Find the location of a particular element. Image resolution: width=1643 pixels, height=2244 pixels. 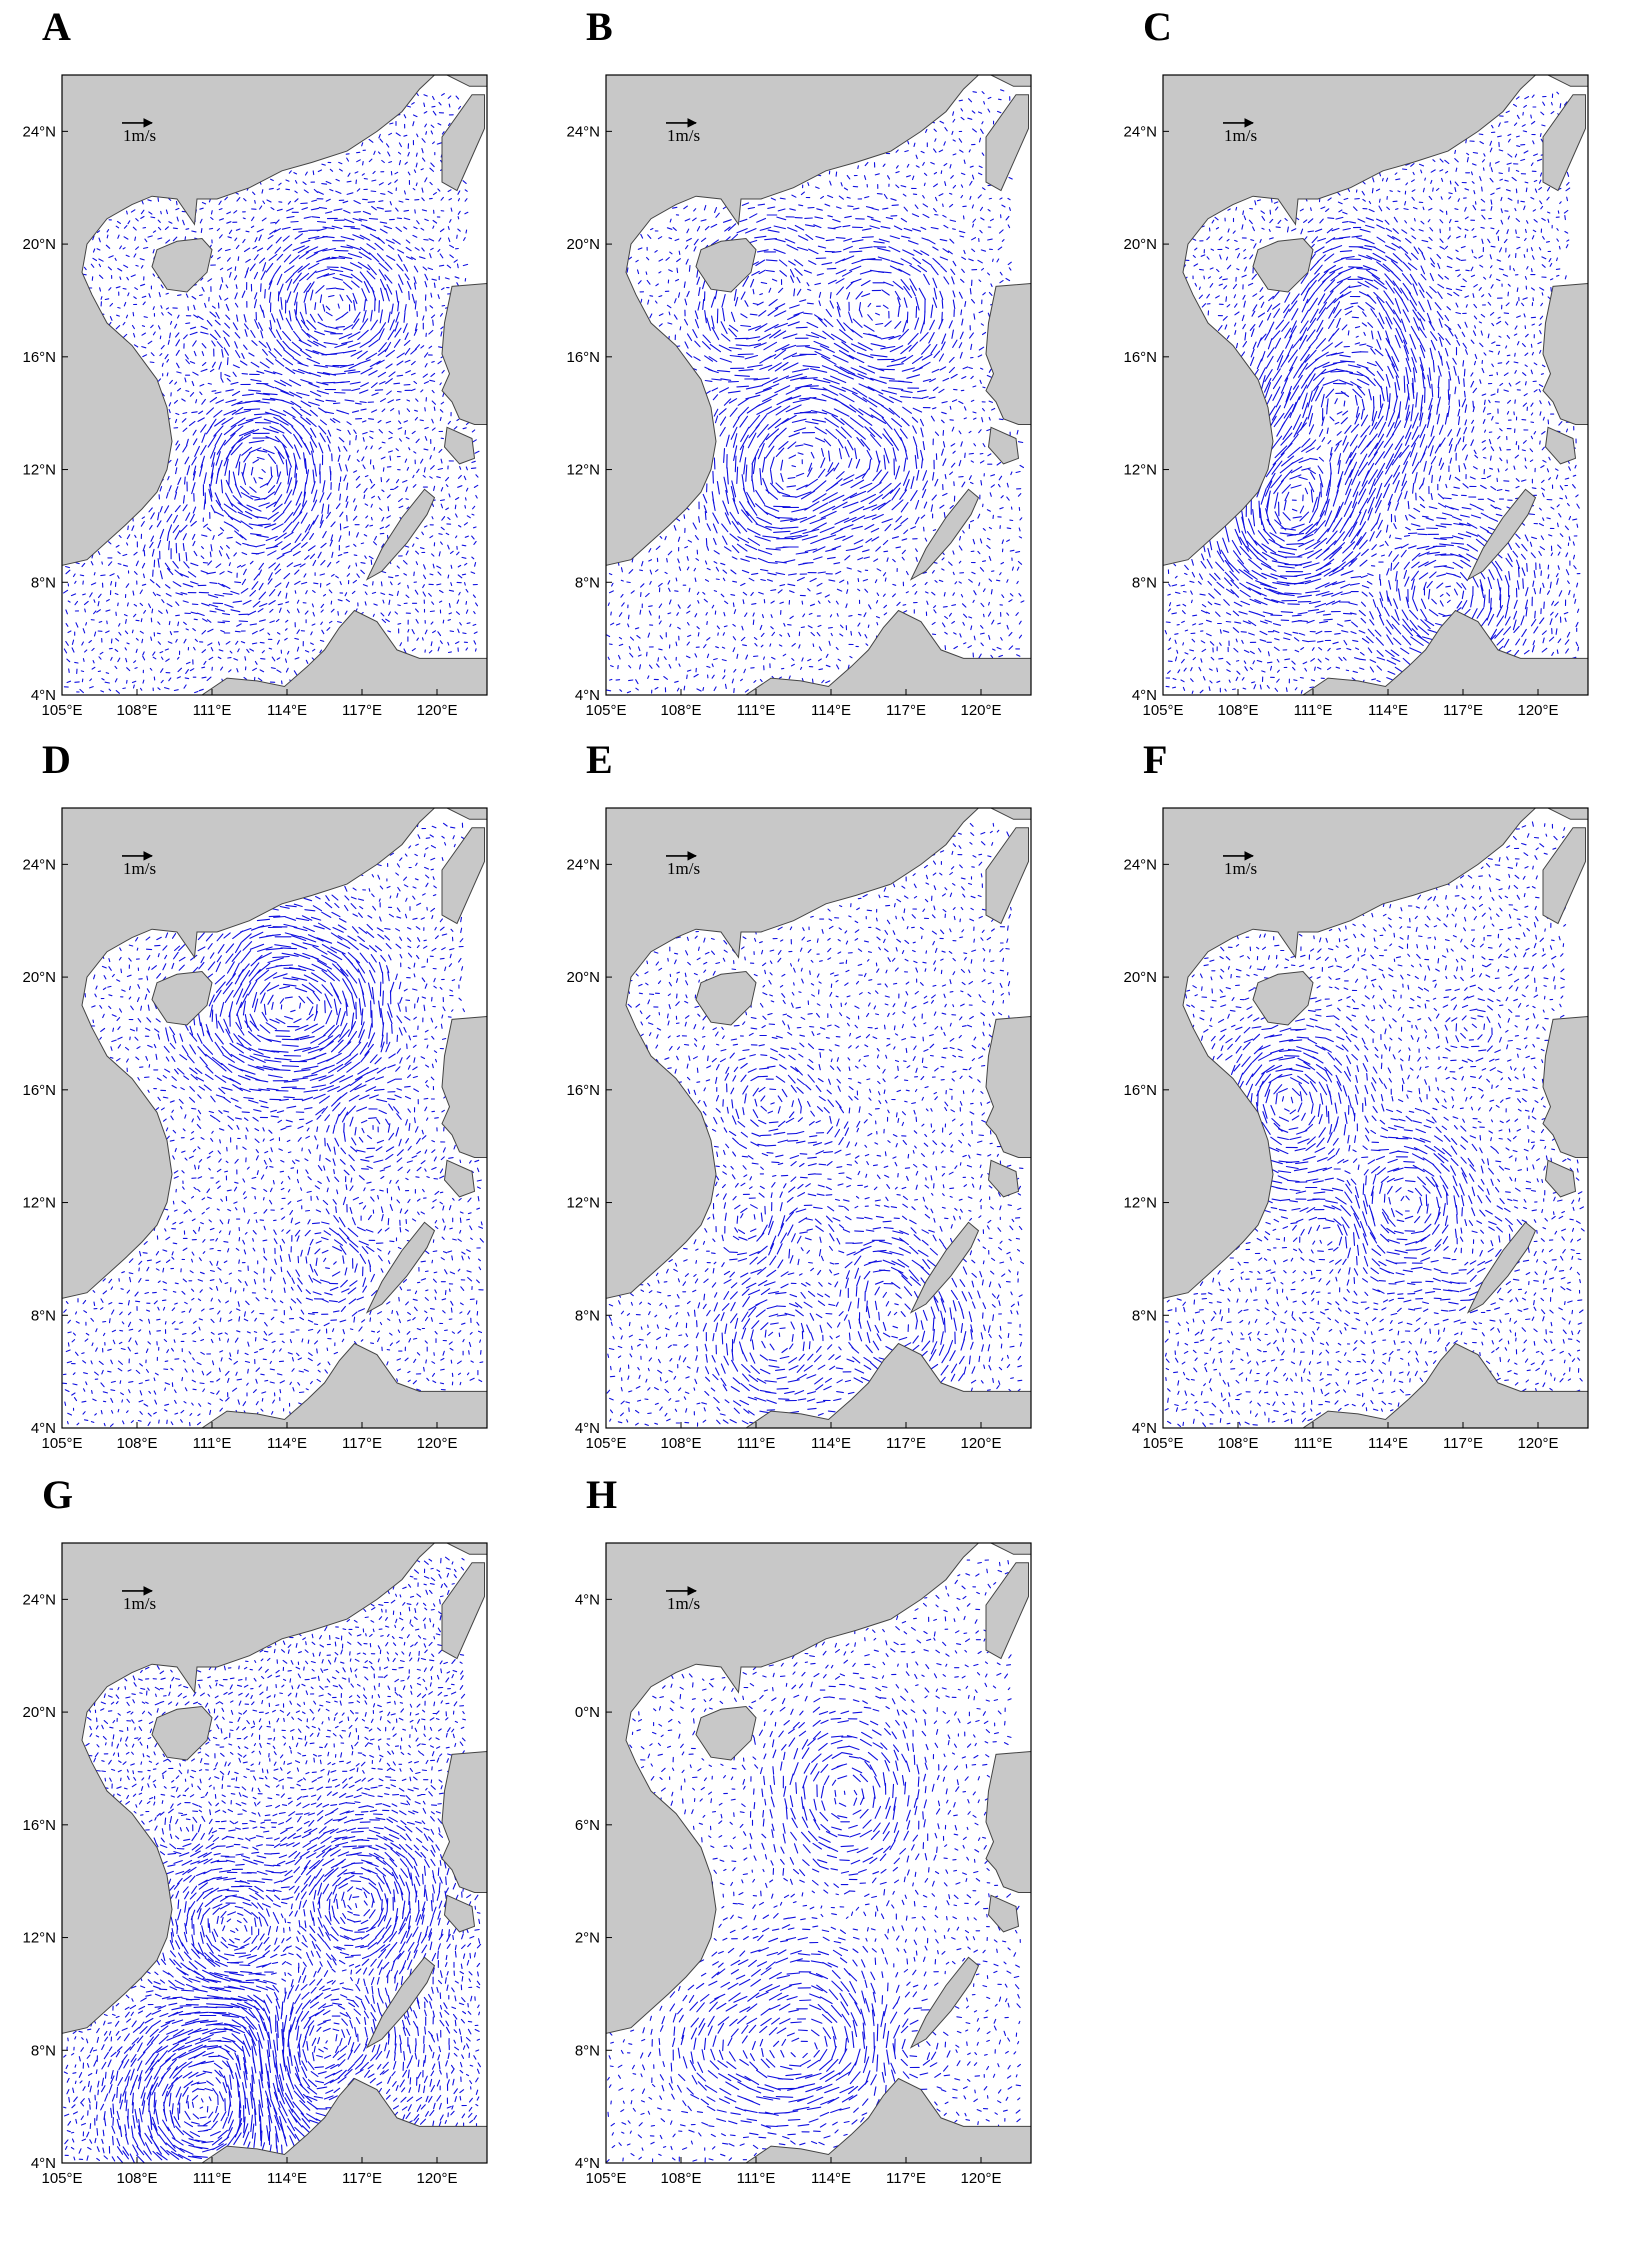

panel-letter: F is located at coordinates (1155, 759).